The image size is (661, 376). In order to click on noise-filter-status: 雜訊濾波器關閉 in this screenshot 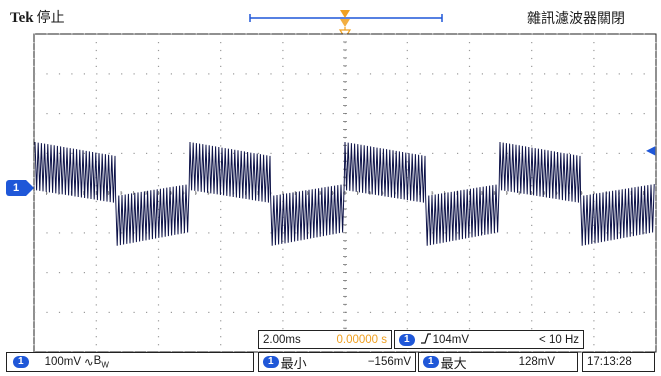, I will do `click(576, 19)`.